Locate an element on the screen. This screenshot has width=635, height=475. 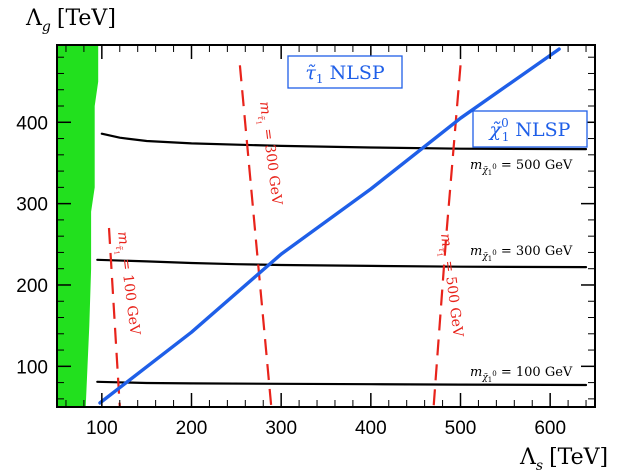
svg-text: mτ̃1 = 500 GeV is located at coordinates (449, 286).